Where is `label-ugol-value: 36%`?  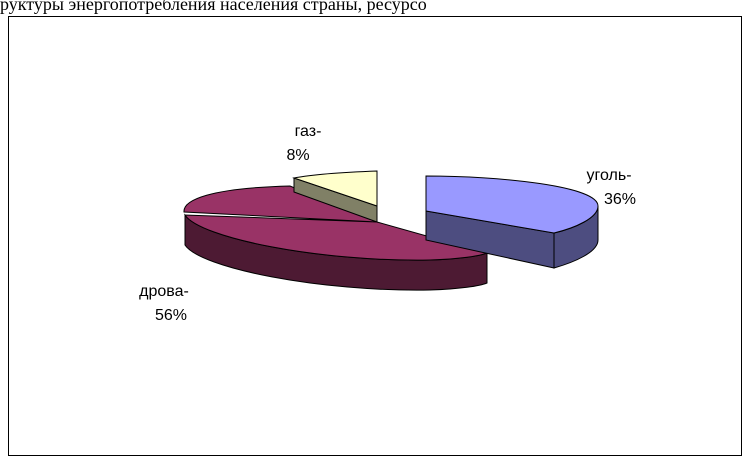 label-ugol-value: 36% is located at coordinates (620, 199).